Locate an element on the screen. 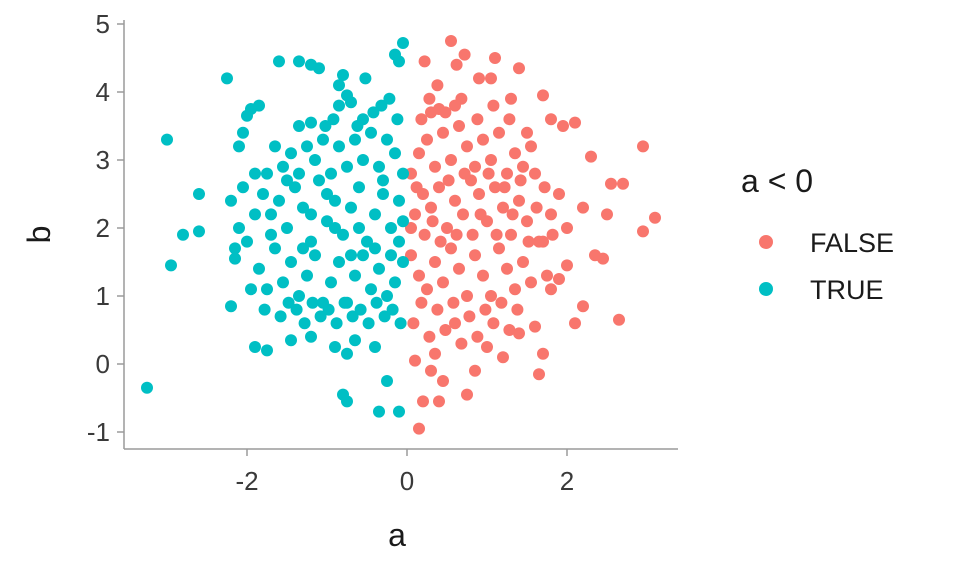 Image resolution: width=960 pixels, height=576 pixels. legend-item-false: FALSE is located at coordinates (826, 243).